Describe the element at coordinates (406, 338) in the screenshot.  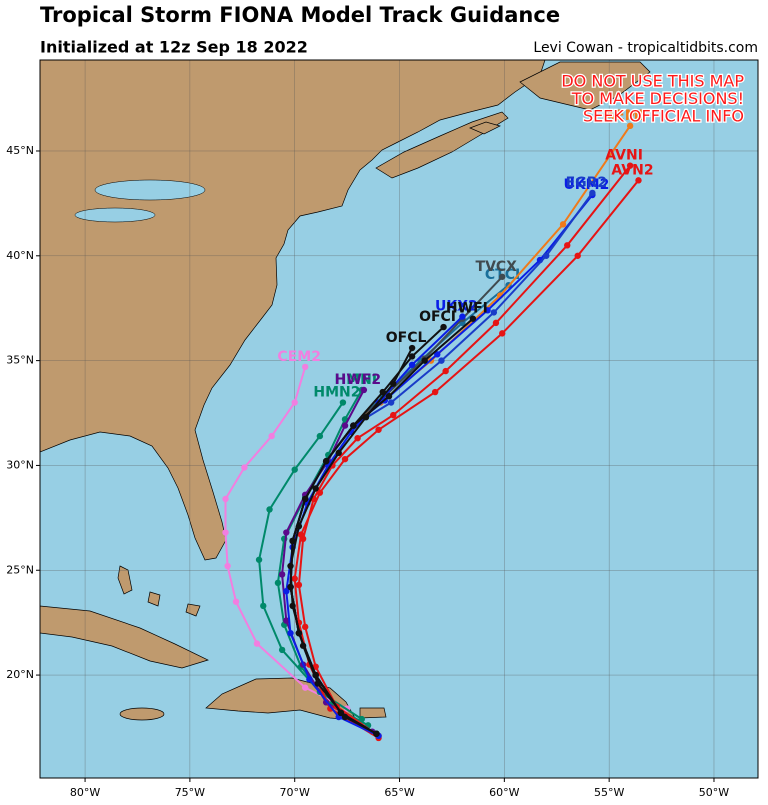
I see `model-label: OFCL` at that location.